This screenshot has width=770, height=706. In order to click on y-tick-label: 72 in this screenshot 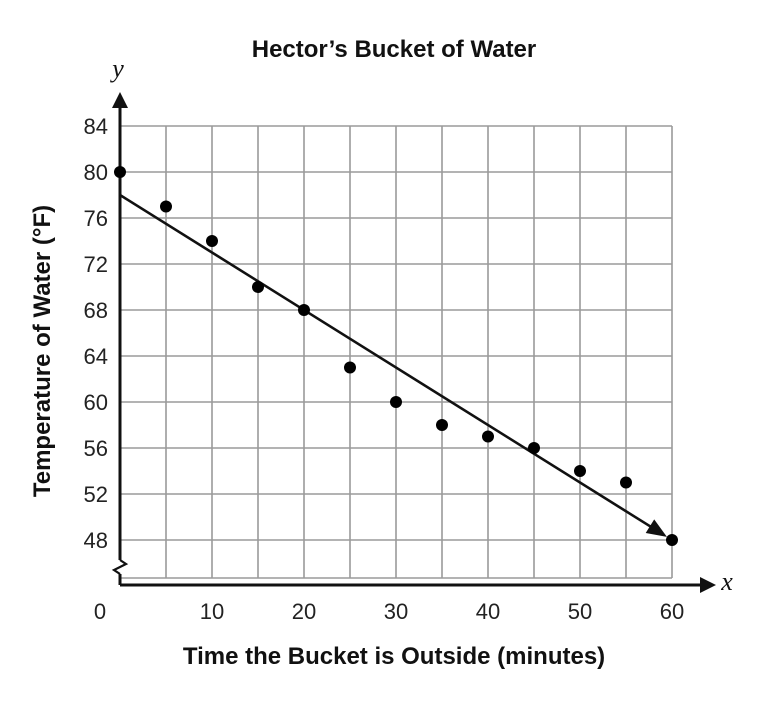, I will do `click(96, 264)`.